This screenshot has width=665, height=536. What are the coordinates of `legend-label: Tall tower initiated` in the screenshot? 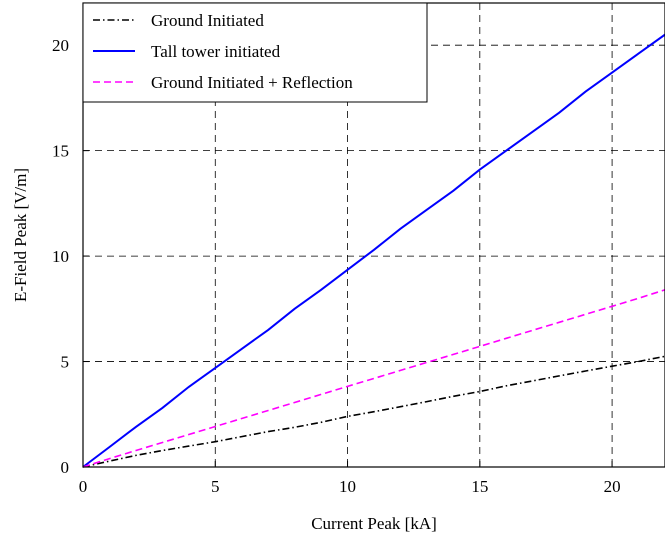 It's located at (216, 51).